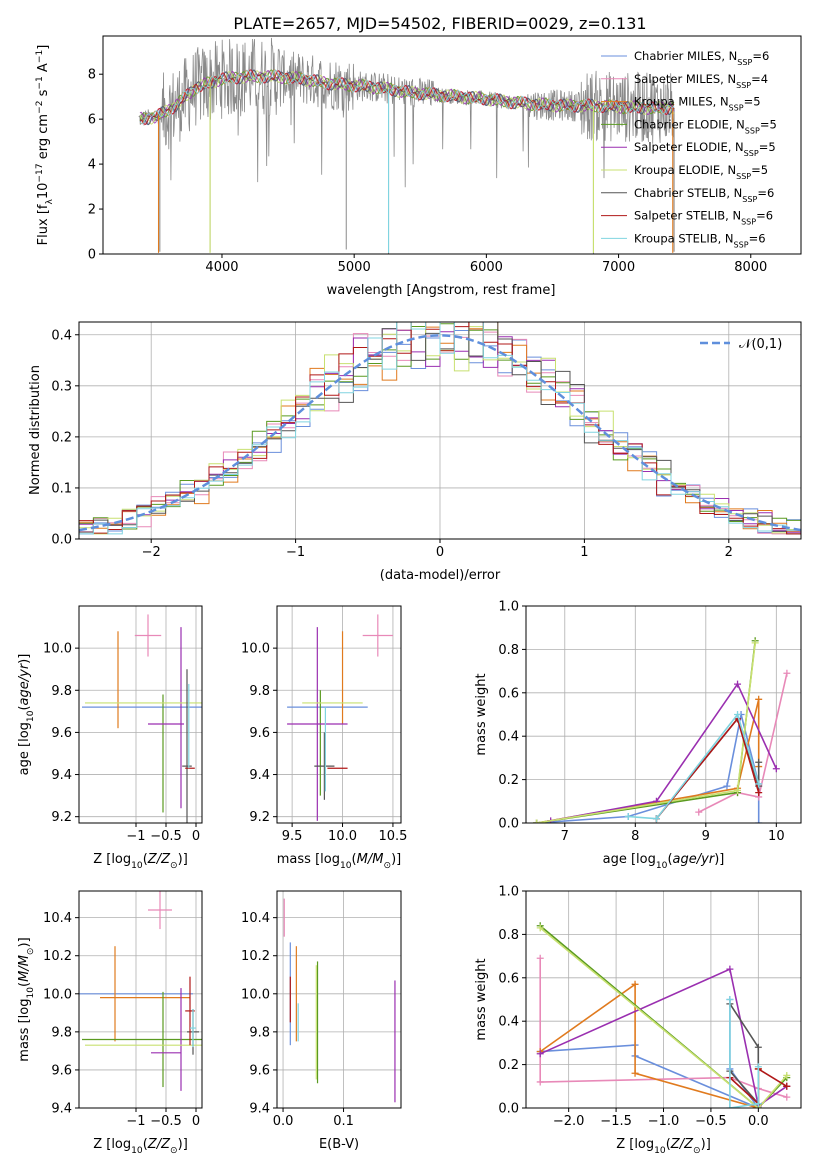 The image size is (819, 1170). What do you see at coordinates (196, 836) in the screenshot?
I see `tick-label-x: 0` at bounding box center [196, 836].